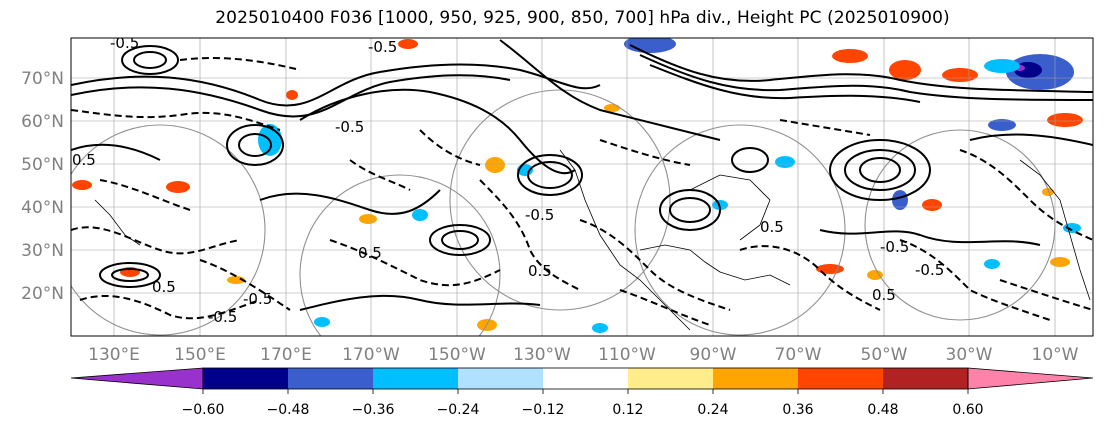 The height and width of the screenshot is (429, 1105). What do you see at coordinates (627, 355) in the screenshot?
I see `lon-label: 110°W` at bounding box center [627, 355].